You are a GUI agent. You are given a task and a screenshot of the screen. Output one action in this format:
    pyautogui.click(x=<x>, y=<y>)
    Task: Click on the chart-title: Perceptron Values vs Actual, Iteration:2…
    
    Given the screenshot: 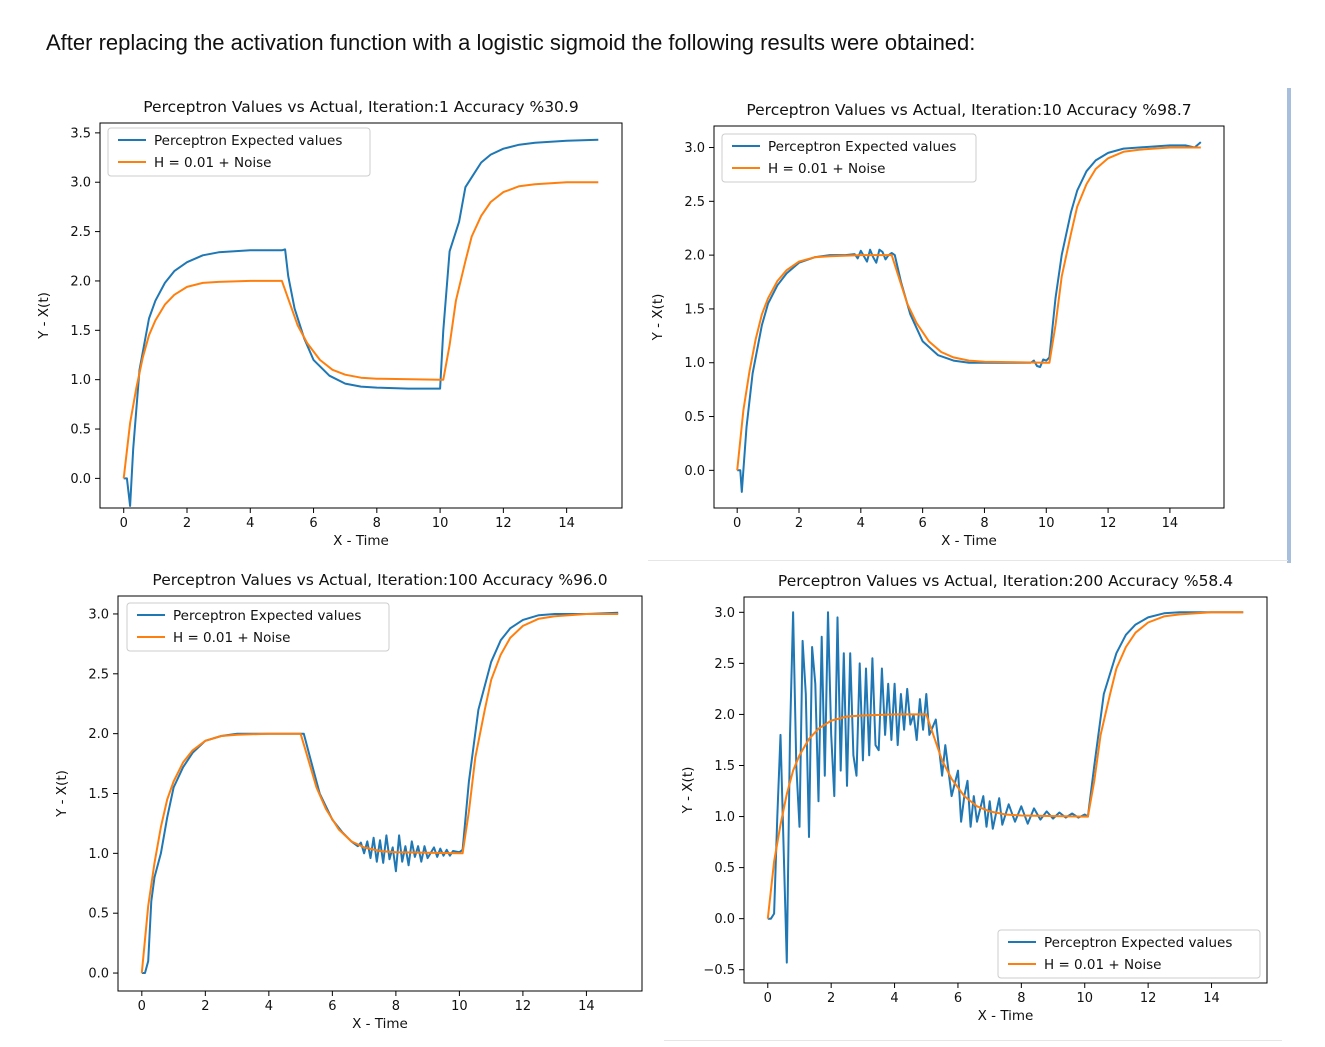 What is the action you would take?
    pyautogui.click(x=1005, y=581)
    